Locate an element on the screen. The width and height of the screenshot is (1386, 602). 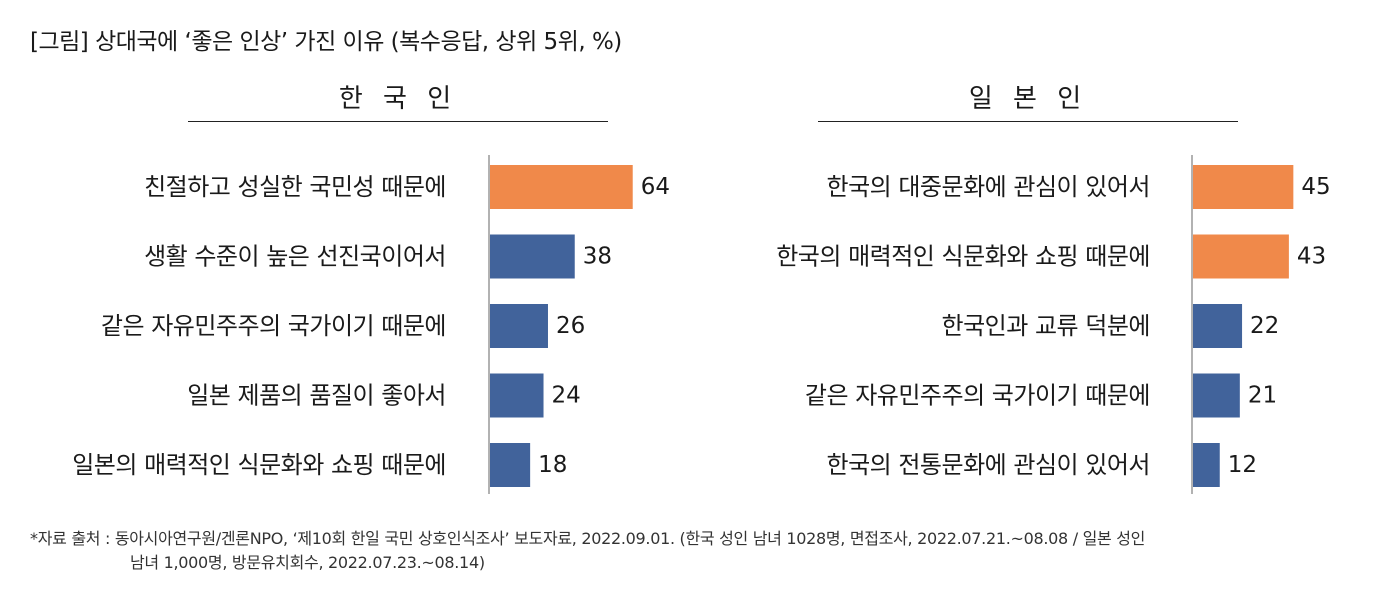
category-label-japan-3: 같은 자유민주주의 국가이기 때문에 is located at coordinates (977, 396).